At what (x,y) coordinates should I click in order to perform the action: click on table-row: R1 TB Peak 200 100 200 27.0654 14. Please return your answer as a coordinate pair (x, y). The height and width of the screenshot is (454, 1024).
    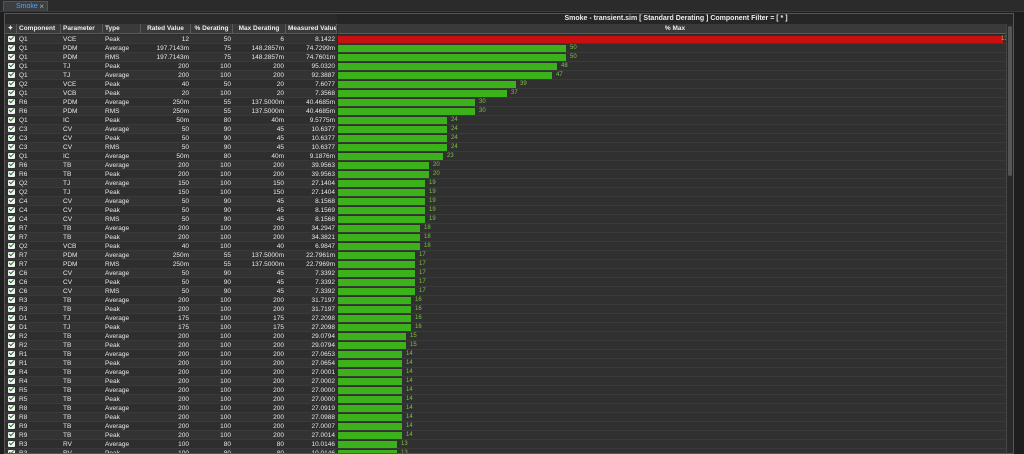
    Looking at the image, I should click on (509, 363).